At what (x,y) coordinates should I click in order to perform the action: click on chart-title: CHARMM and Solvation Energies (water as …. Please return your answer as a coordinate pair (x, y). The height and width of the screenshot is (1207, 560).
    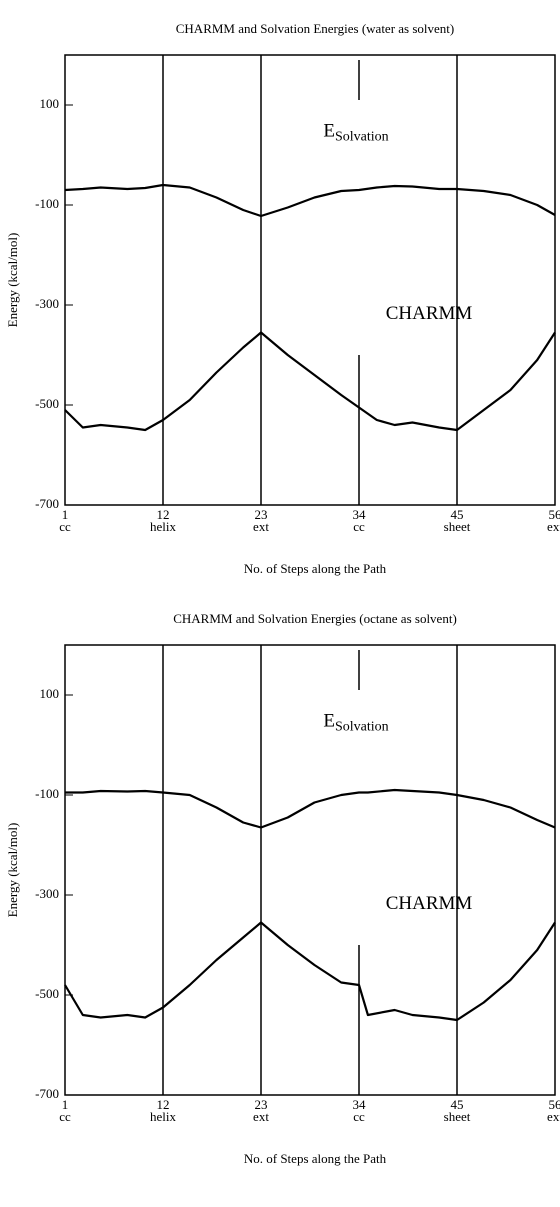
    Looking at the image, I should click on (315, 28).